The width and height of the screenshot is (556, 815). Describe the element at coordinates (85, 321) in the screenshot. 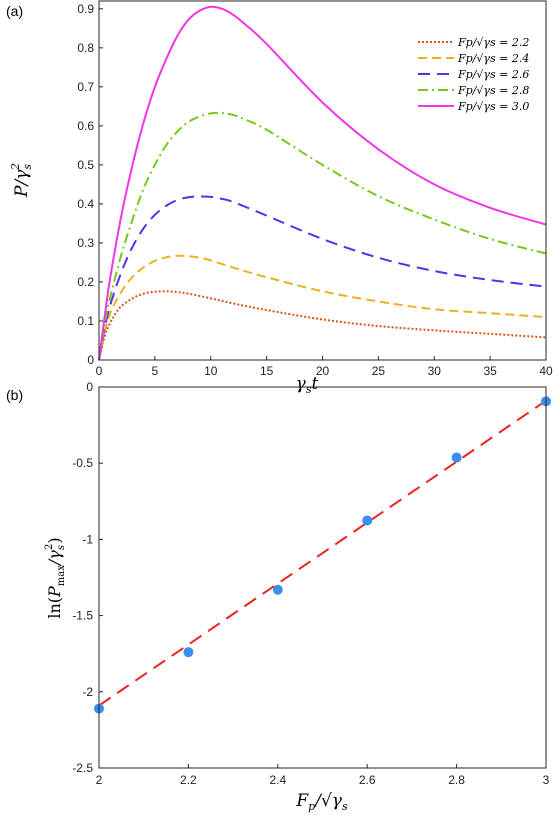

I see `panel-a-ytick-label: 0.1` at that location.